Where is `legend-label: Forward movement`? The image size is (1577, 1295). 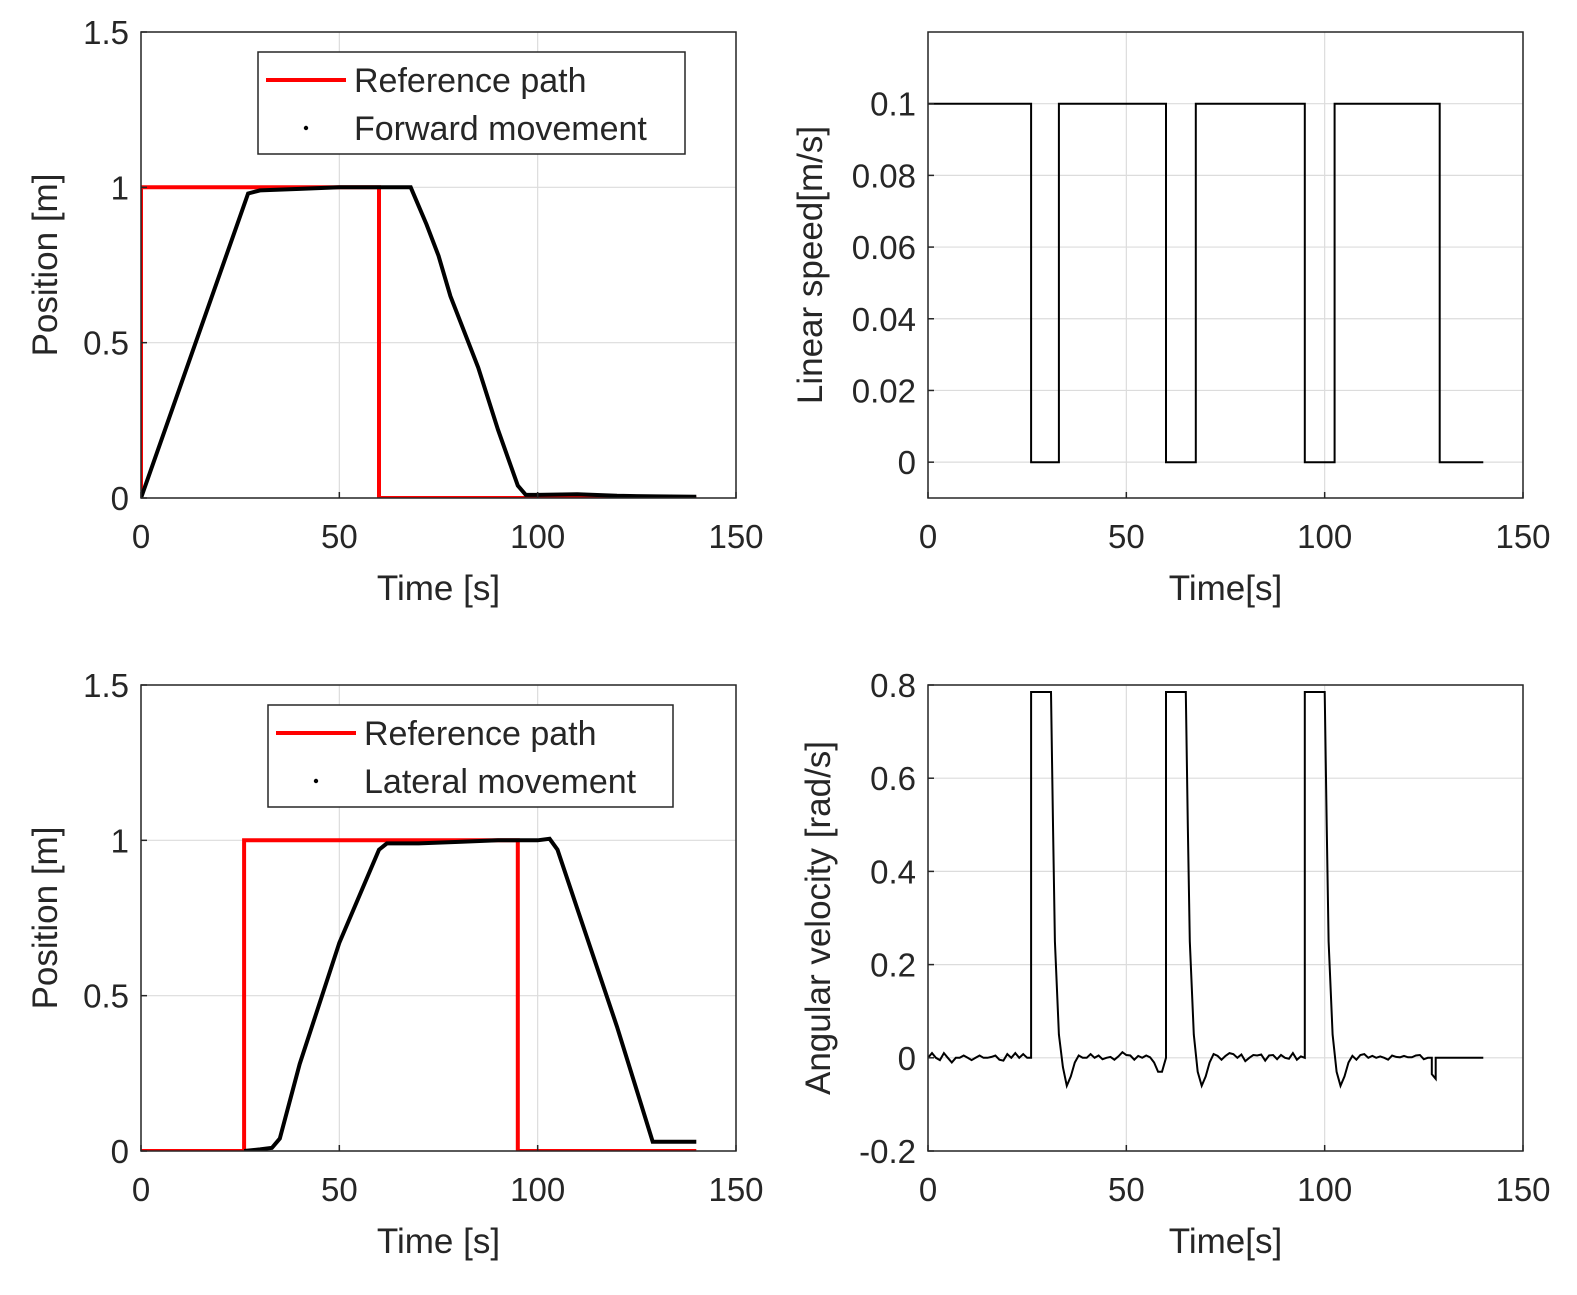
legend-label: Forward movement is located at coordinates (500, 129).